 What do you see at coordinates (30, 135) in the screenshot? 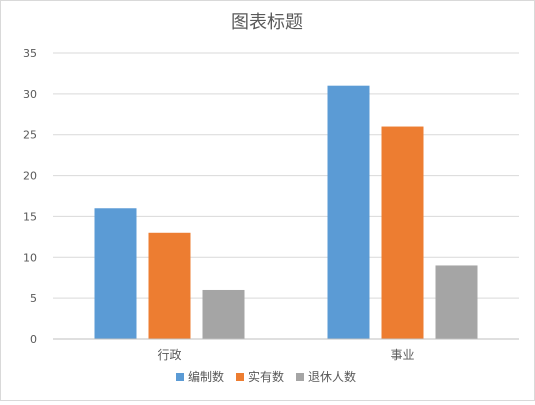
I see `y-tick-label: 25` at bounding box center [30, 135].